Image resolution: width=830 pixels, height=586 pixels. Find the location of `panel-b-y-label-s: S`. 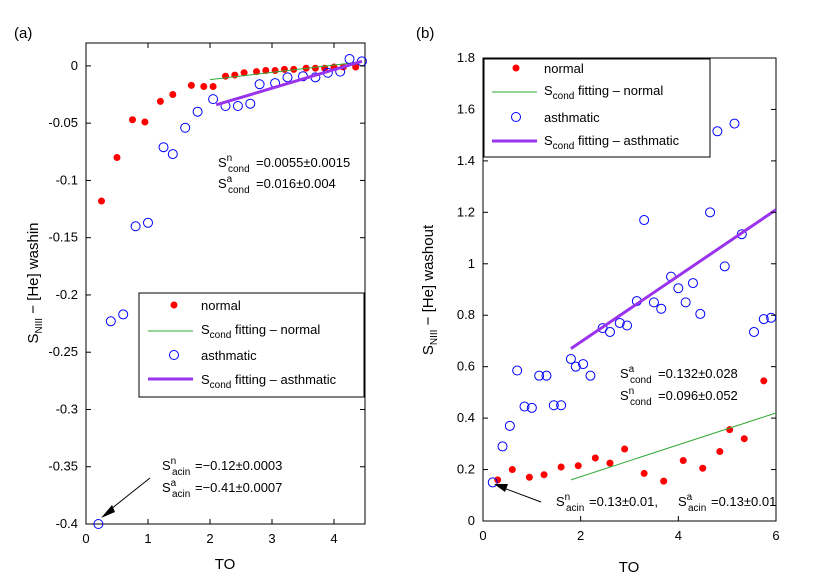

panel-b-y-label-s: S is located at coordinates (428, 350).